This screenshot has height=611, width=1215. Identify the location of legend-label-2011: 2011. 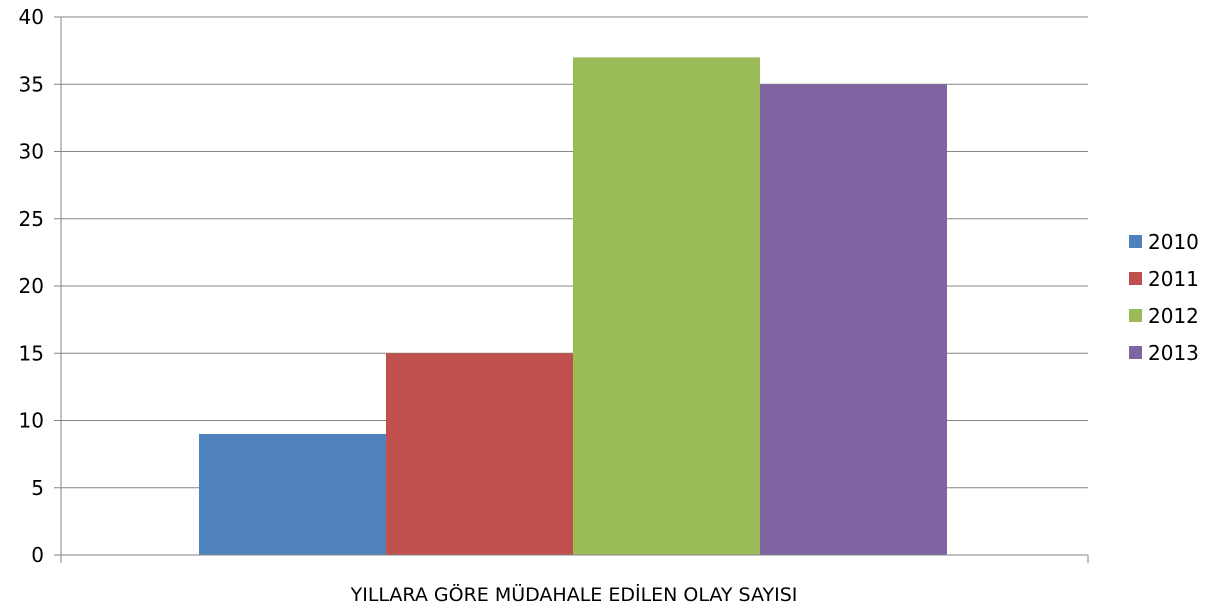
(1173, 279).